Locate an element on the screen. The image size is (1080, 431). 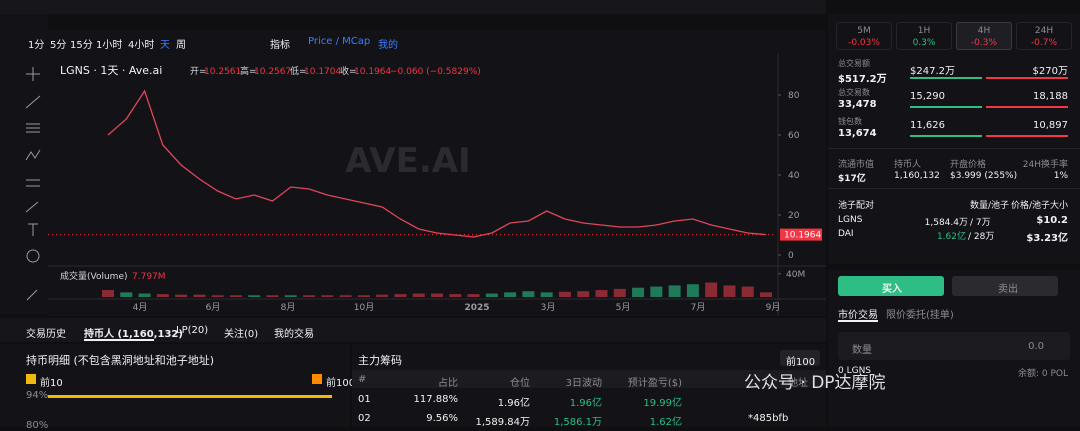
sell-label: 卖出 is located at coordinates (1008, 289).